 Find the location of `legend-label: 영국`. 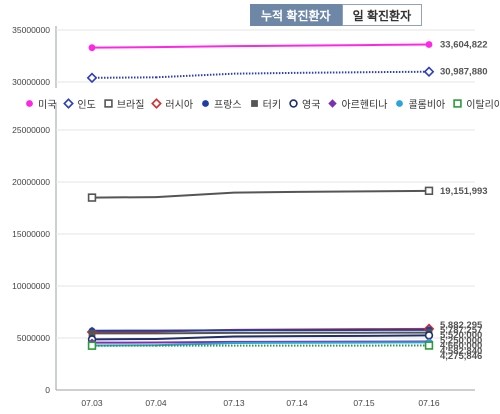

legend-label: 영국 is located at coordinates (311, 105).